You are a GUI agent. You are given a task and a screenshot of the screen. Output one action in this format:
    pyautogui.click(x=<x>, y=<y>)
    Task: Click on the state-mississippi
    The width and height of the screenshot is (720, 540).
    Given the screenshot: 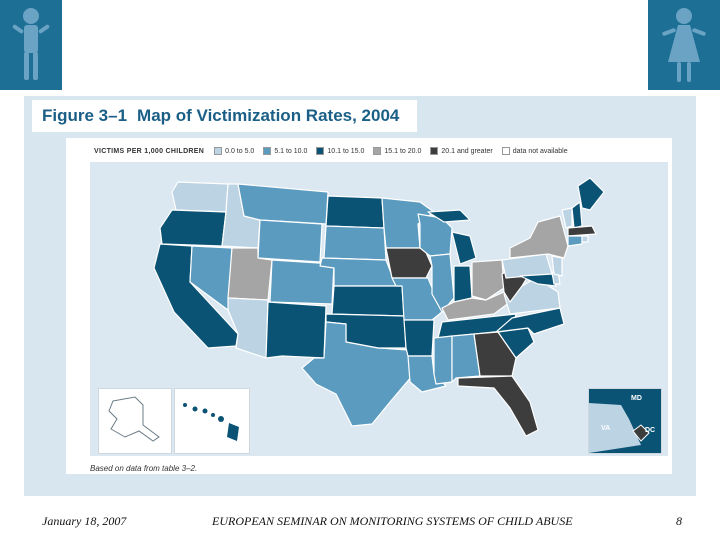 What is the action you would take?
    pyautogui.click(x=443, y=360)
    